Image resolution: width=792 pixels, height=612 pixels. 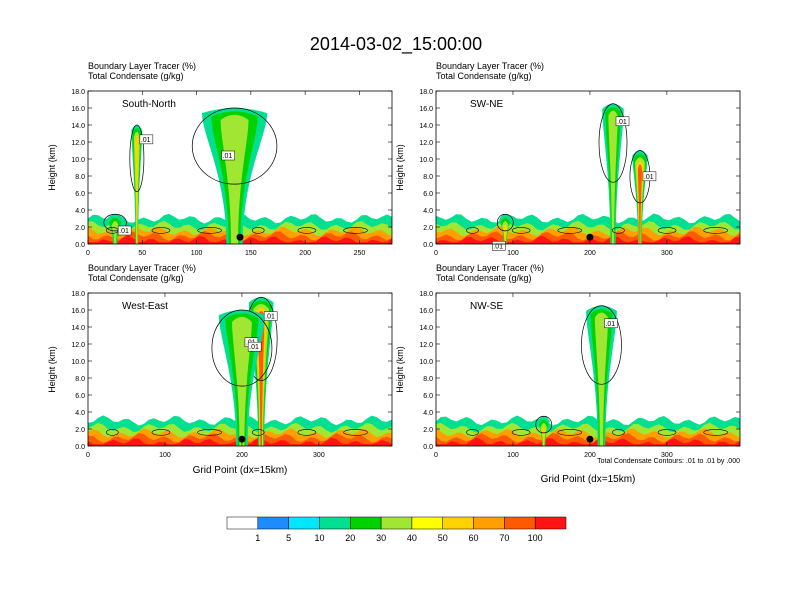 What do you see at coordinates (360, 253) in the screenshot?
I see `x-tick-label: 250` at bounding box center [360, 253].